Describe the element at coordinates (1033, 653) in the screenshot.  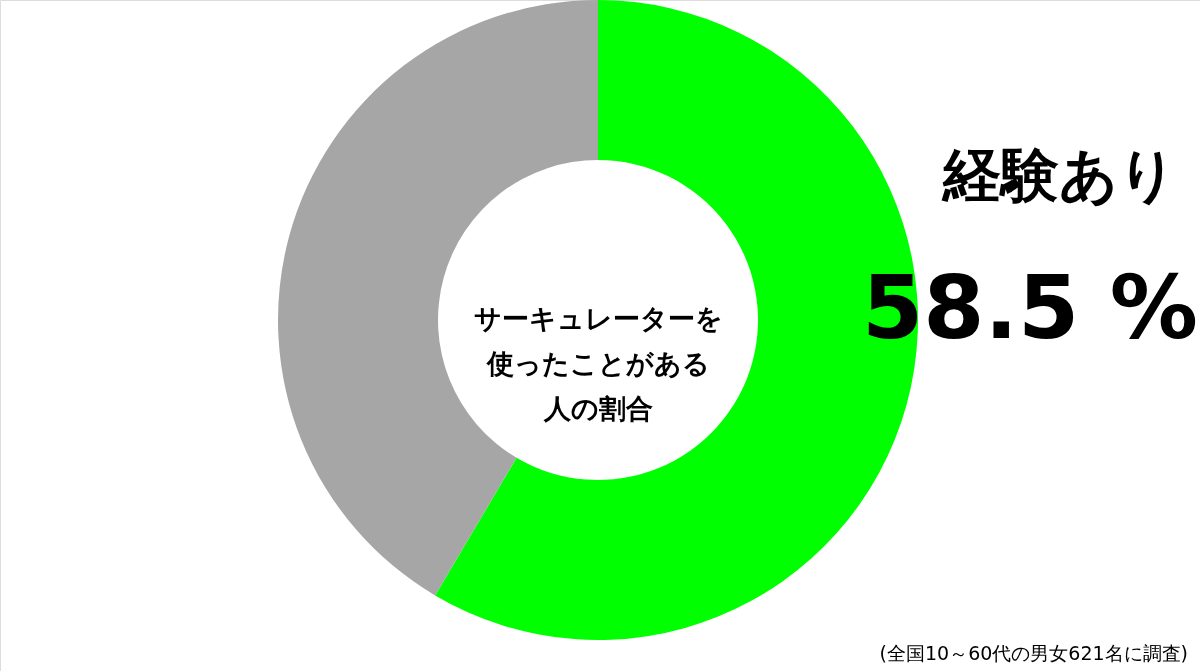
I see `text: (全国10～60代の男女621名に調査)` at that location.